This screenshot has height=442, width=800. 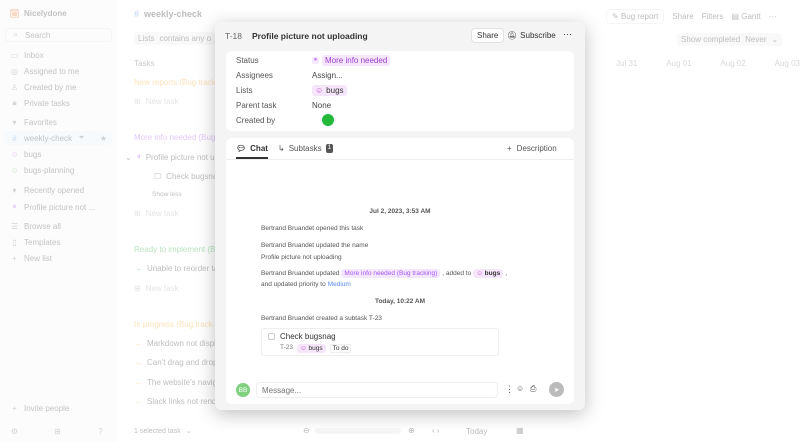 What do you see at coordinates (512, 35) in the screenshot?
I see `bell-off-icon: 🔕︎` at bounding box center [512, 35].